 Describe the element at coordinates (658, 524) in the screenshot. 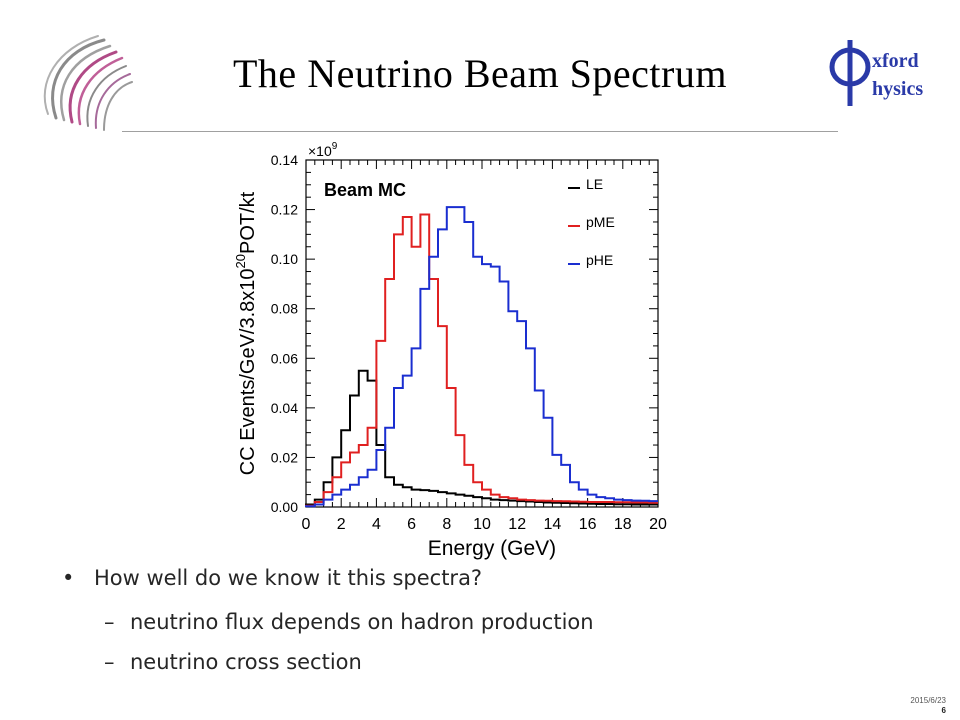

I see `x-tick-label: 20` at that location.